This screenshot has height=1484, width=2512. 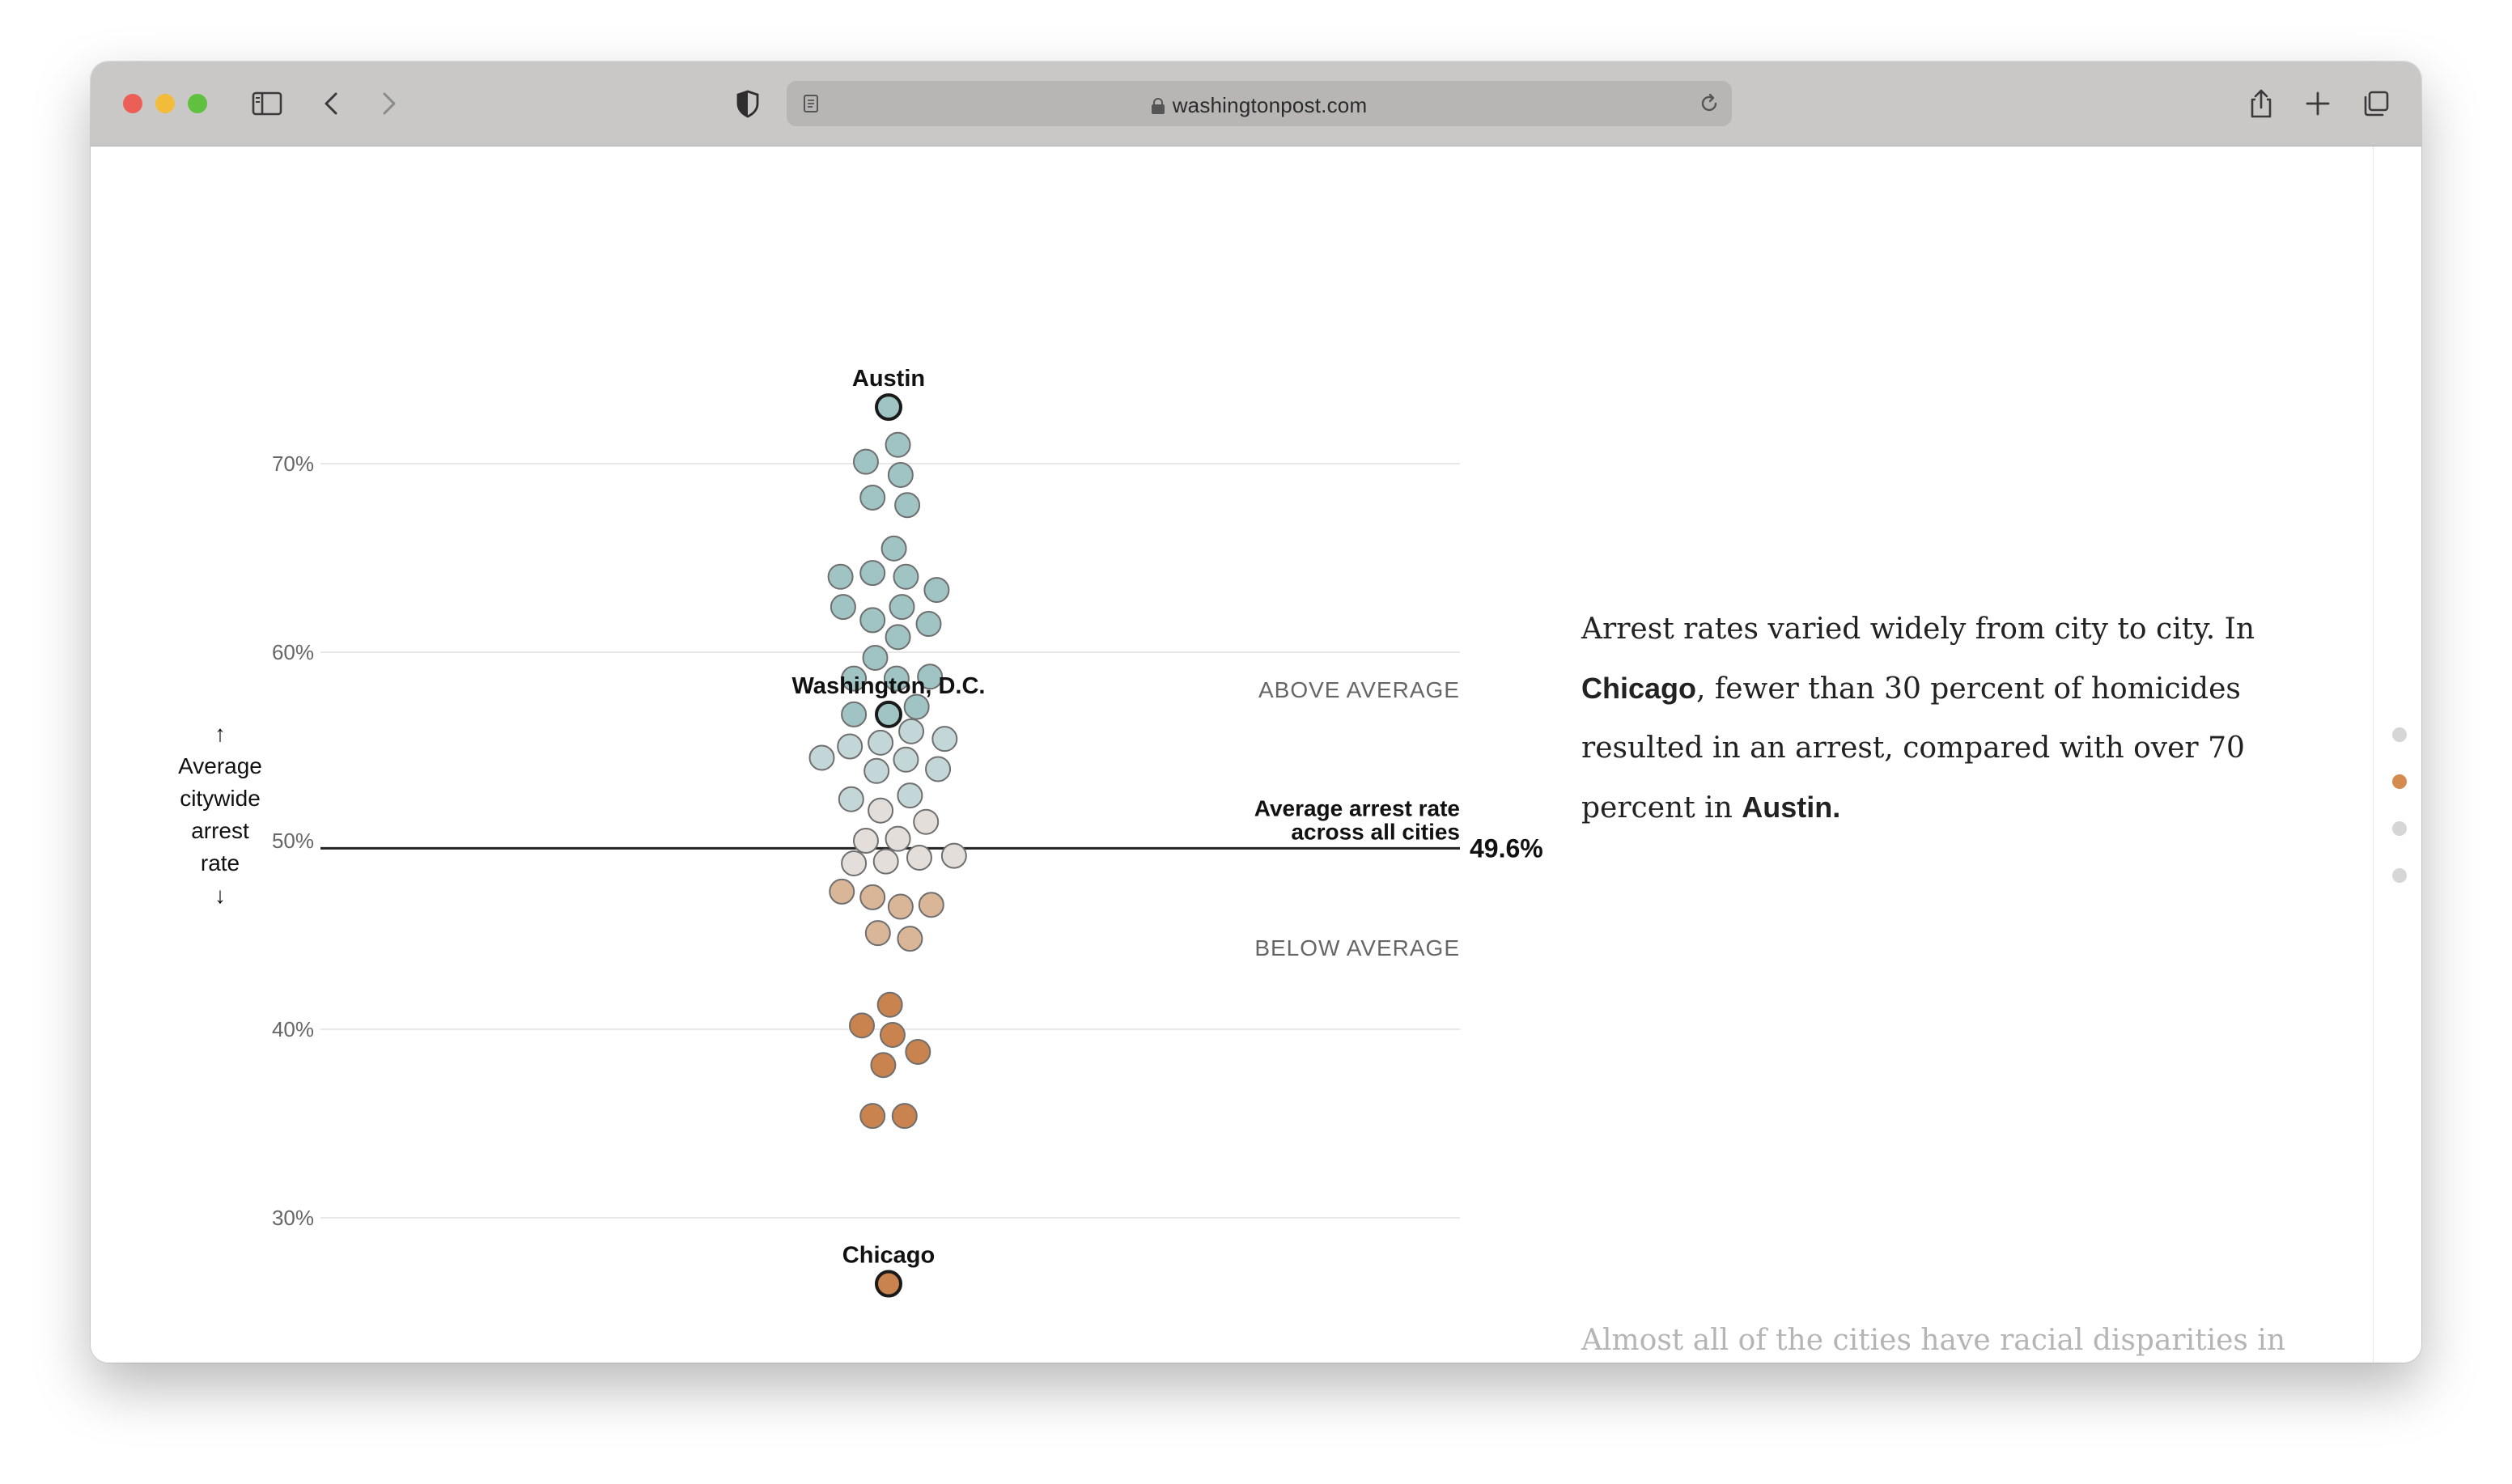 I want to click on forward-arrow-icon, so click(x=388, y=104).